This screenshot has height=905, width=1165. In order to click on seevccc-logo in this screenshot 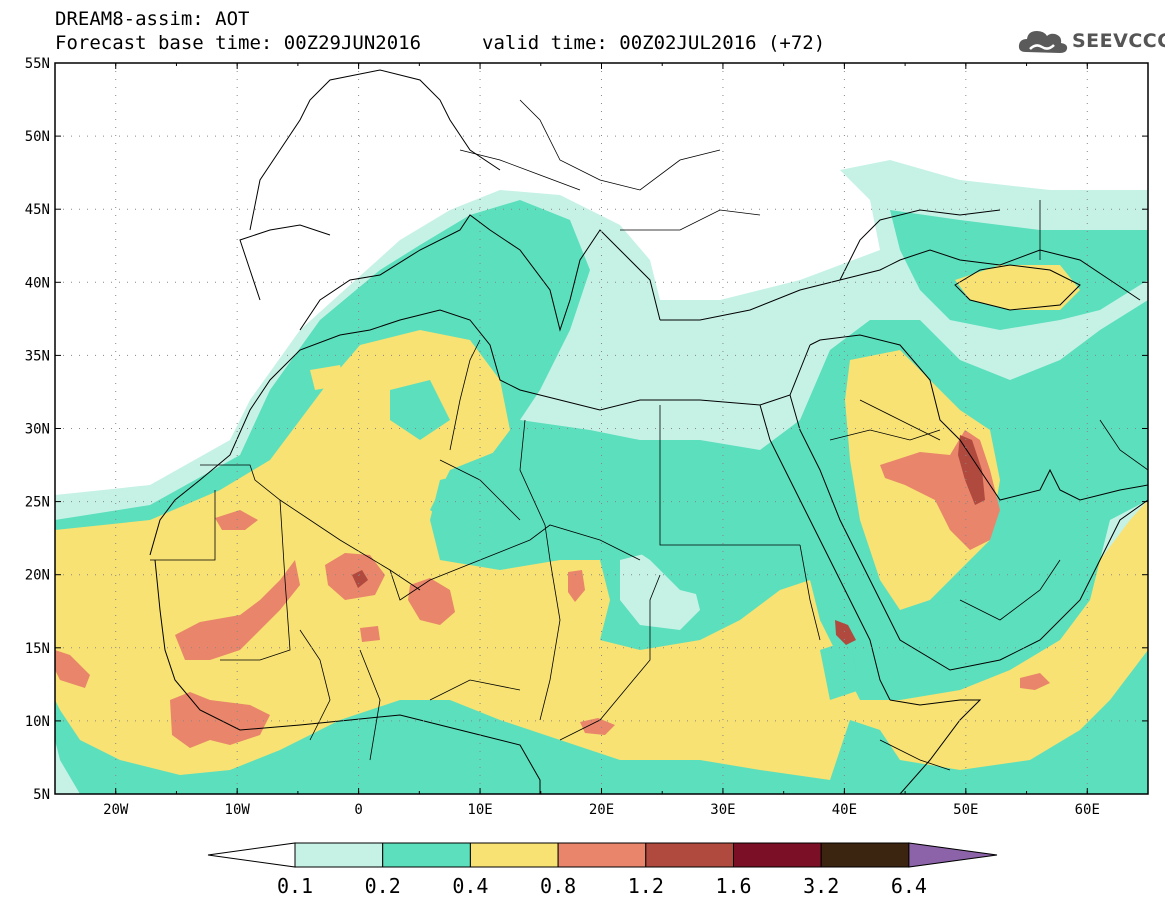, I will do `click(1086, 42)`.